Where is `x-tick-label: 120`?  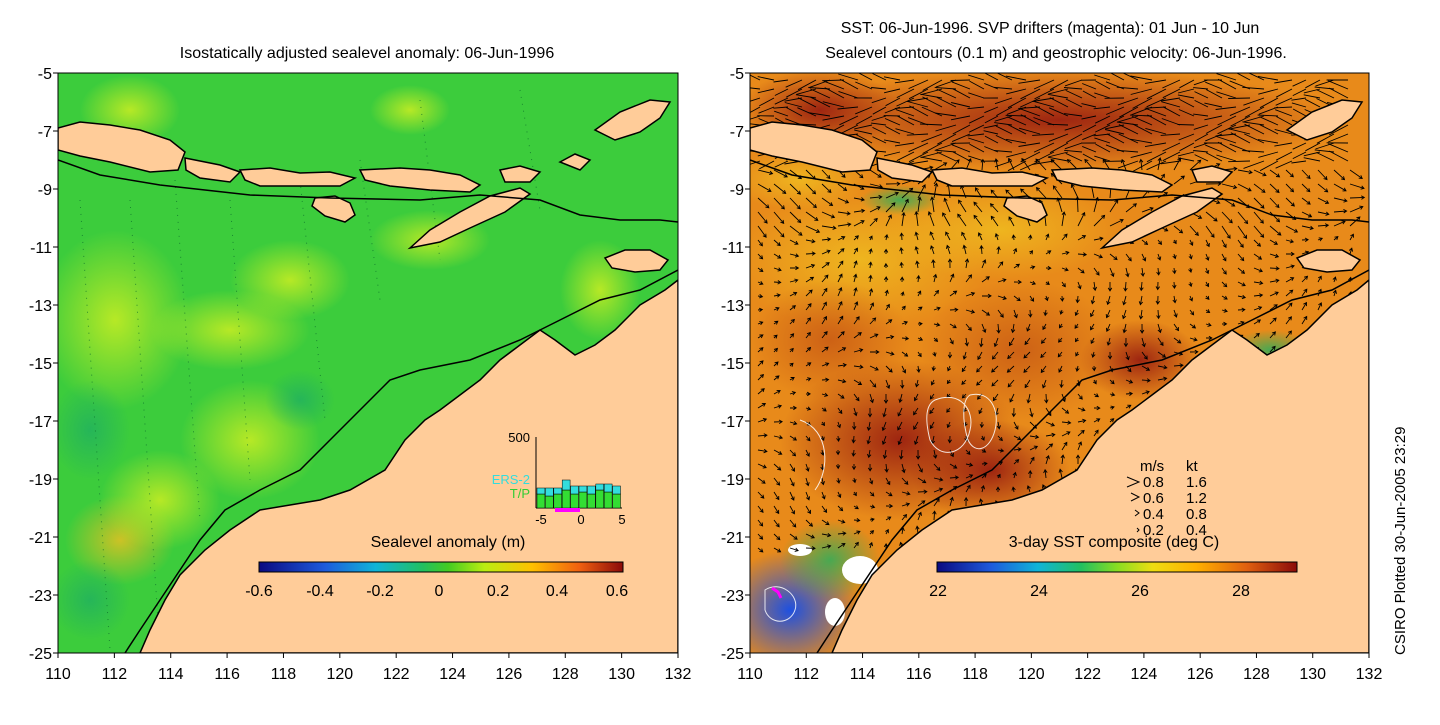
x-tick-label: 120 is located at coordinates (1031, 674).